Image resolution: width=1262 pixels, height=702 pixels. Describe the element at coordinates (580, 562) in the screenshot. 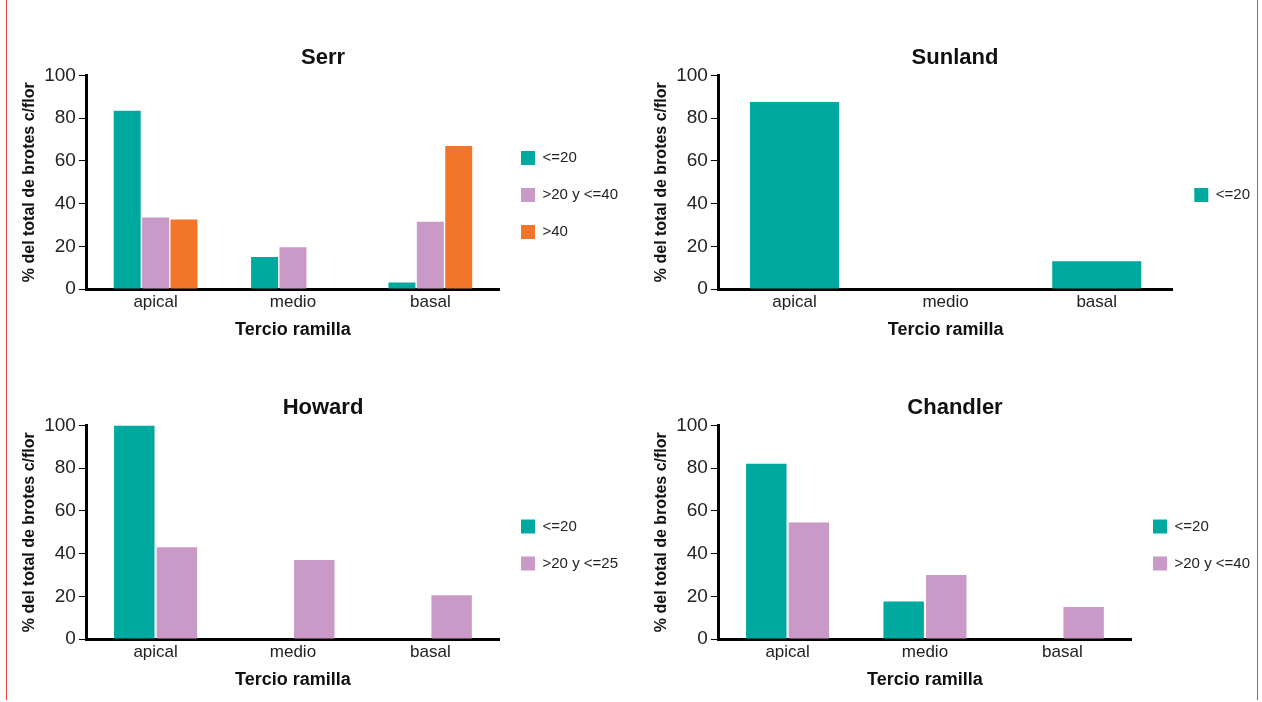

I see `legend-label: >20 y <=25` at that location.